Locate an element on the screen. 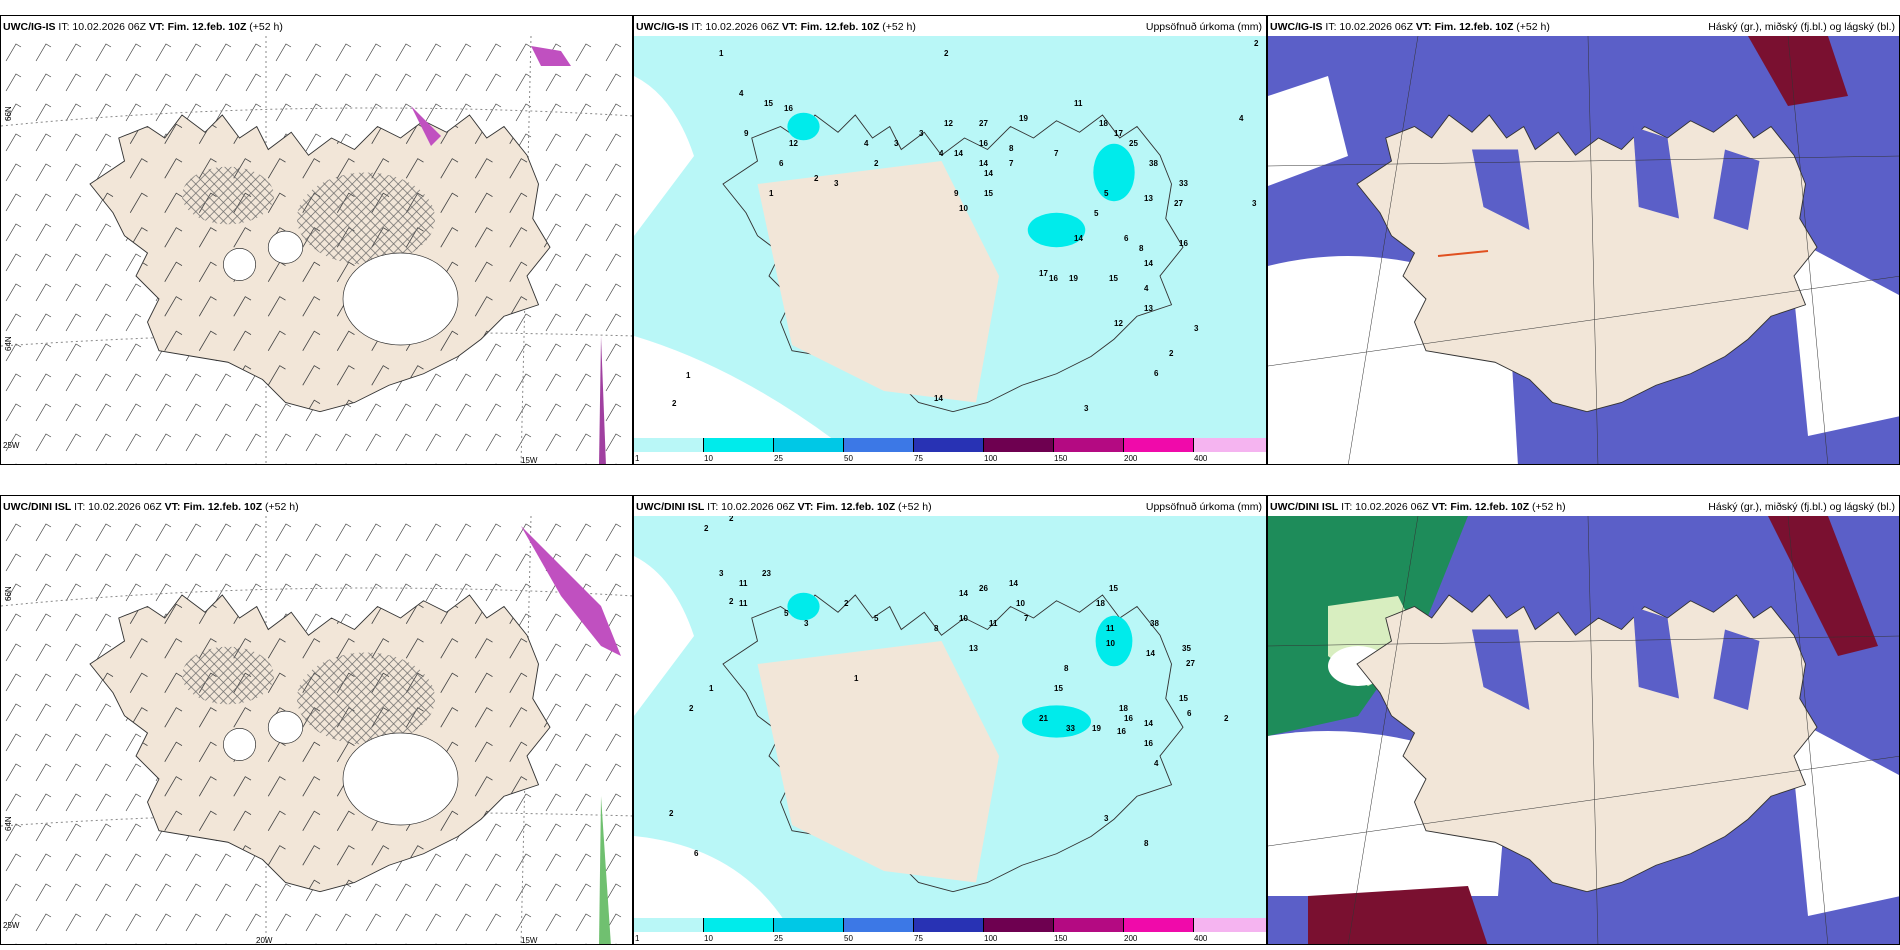 The image size is (1900, 950). svg-text: 26 is located at coordinates (983, 588).